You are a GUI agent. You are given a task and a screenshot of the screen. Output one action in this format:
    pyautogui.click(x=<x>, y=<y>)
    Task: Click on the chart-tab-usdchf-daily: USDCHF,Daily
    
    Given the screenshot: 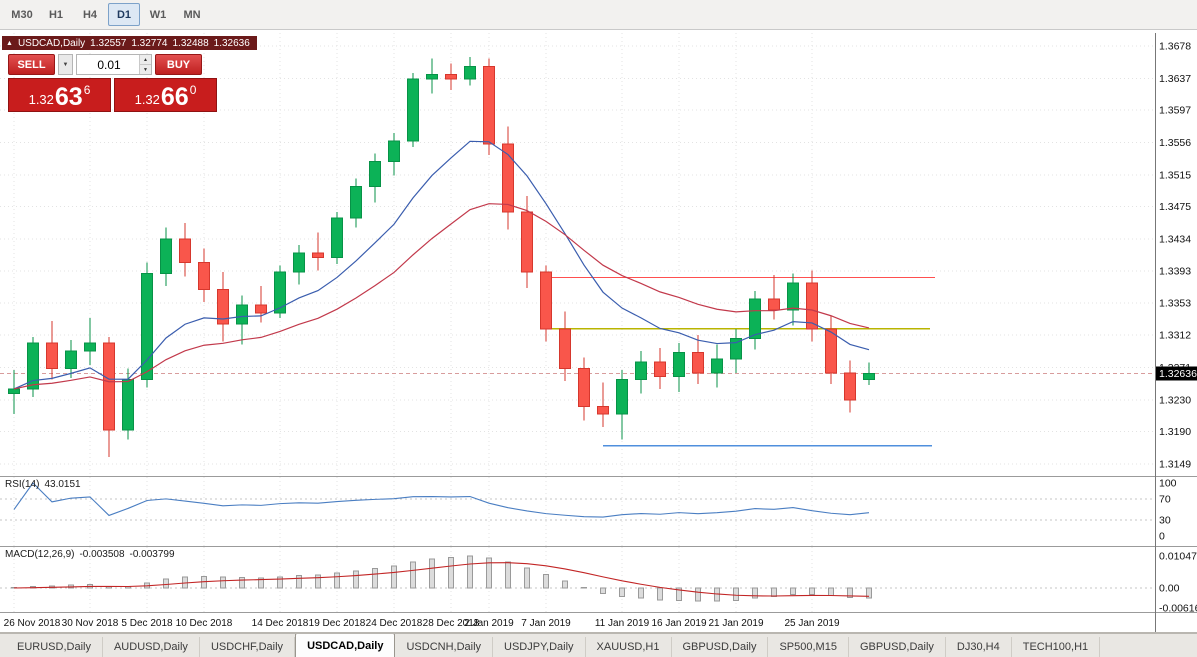 What is the action you would take?
    pyautogui.click(x=248, y=647)
    